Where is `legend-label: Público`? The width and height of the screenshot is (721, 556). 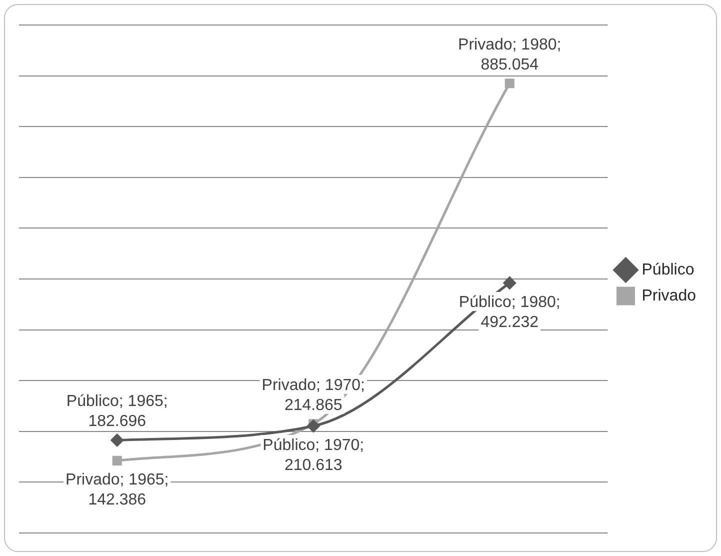 legend-label: Público is located at coordinates (668, 269).